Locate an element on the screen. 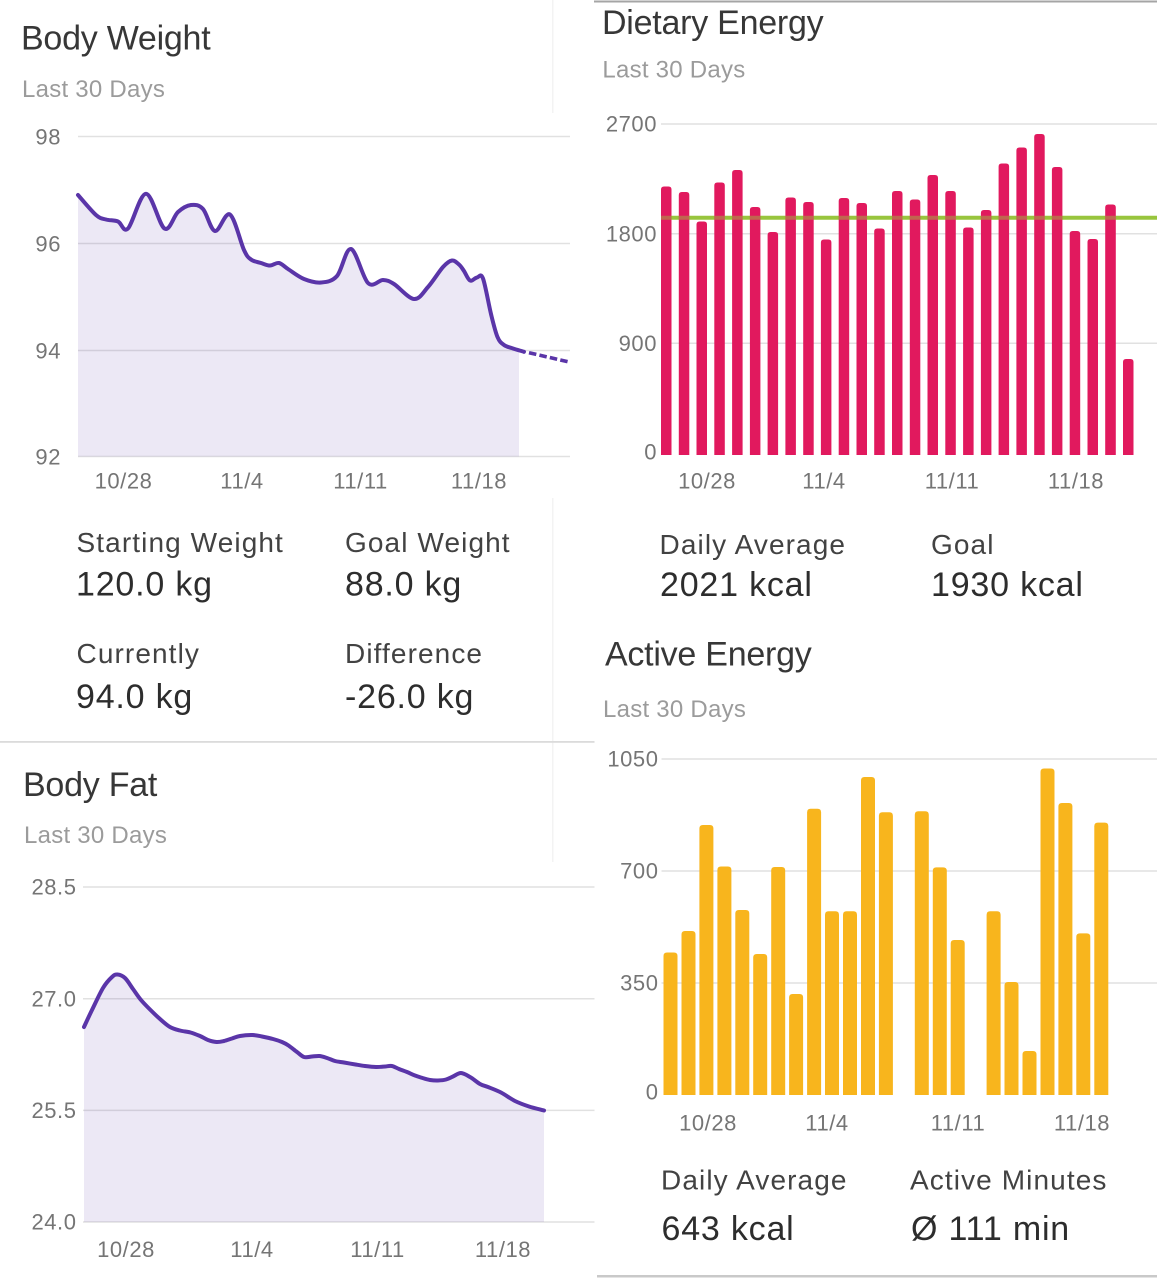  svg-text: Currently is located at coordinates (139, 653).